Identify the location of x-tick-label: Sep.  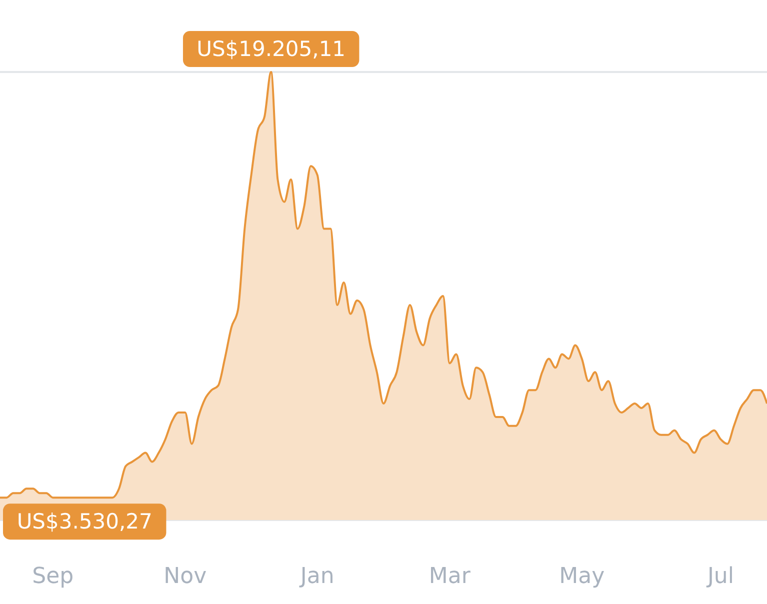
(53, 576).